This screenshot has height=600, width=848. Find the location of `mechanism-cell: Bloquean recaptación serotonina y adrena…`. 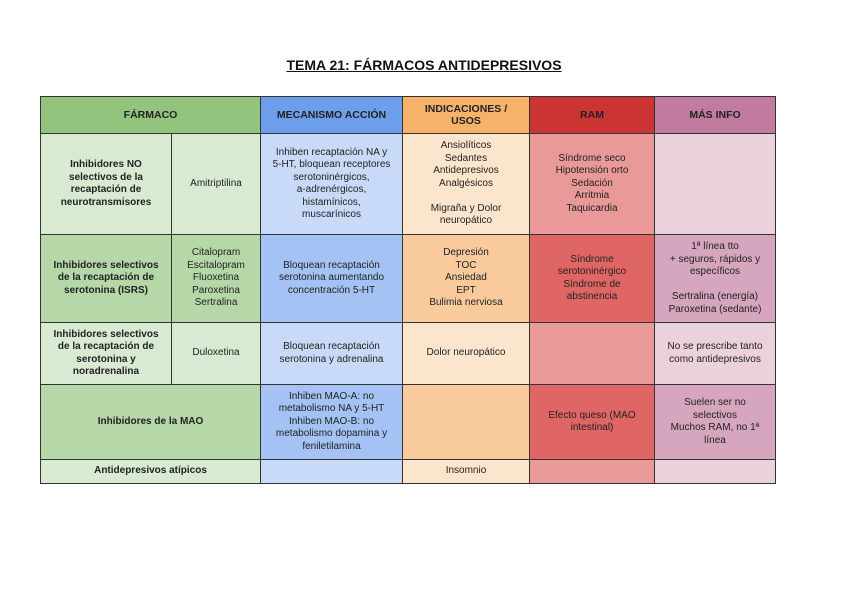

mechanism-cell: Bloquean recaptación serotonina y adrena… is located at coordinates (331, 353).